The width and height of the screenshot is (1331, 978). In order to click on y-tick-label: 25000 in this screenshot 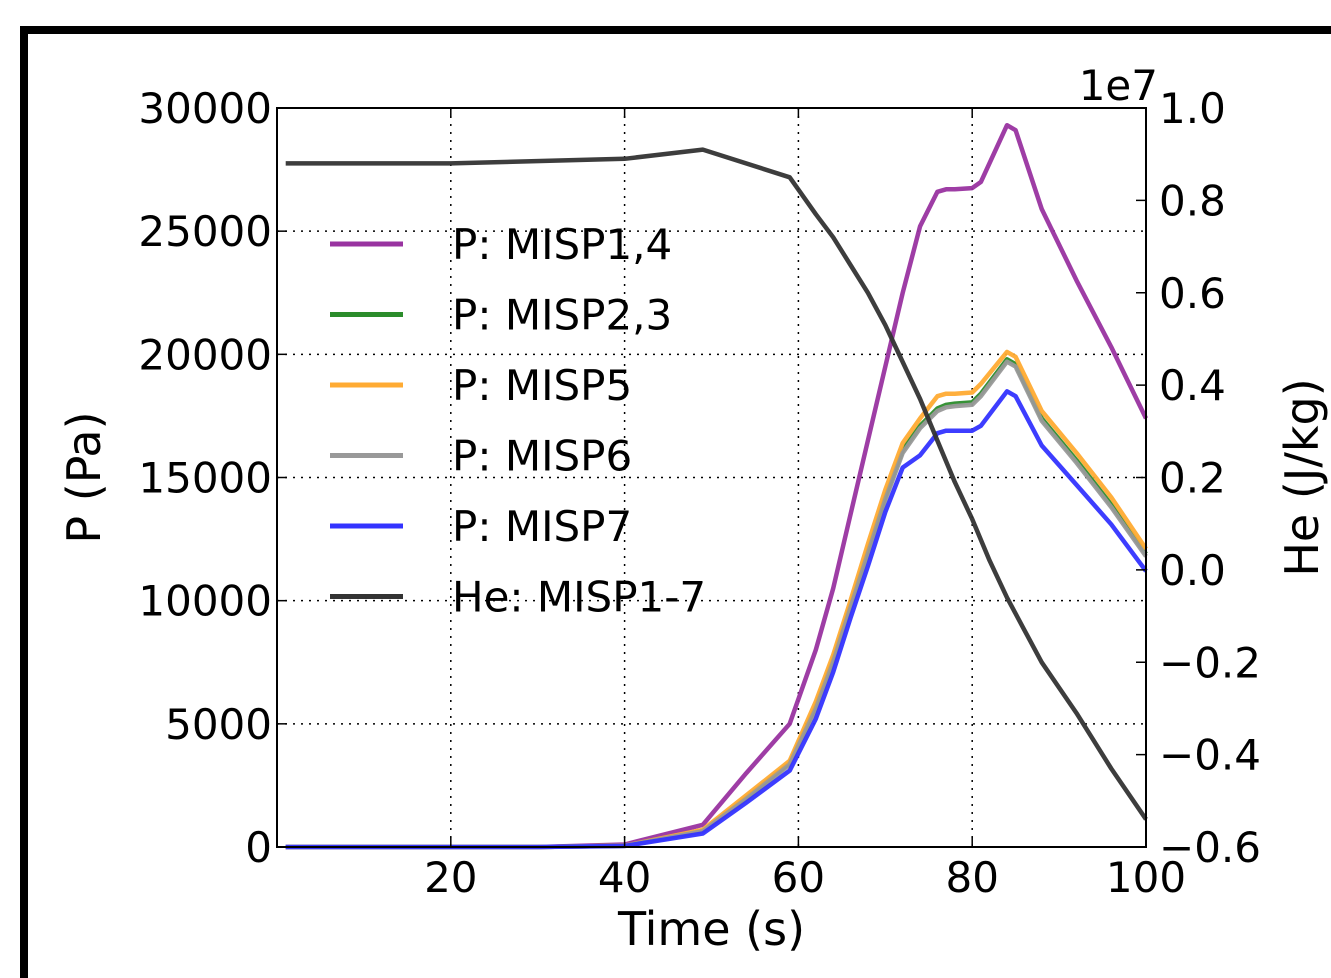, I will do `click(205, 231)`.